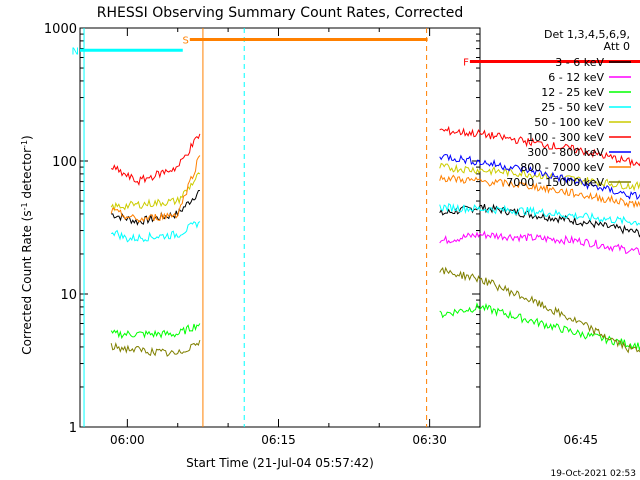  Describe the element at coordinates (579, 62) in the screenshot. I see `legend-label: 3 - 6 keV` at that location.